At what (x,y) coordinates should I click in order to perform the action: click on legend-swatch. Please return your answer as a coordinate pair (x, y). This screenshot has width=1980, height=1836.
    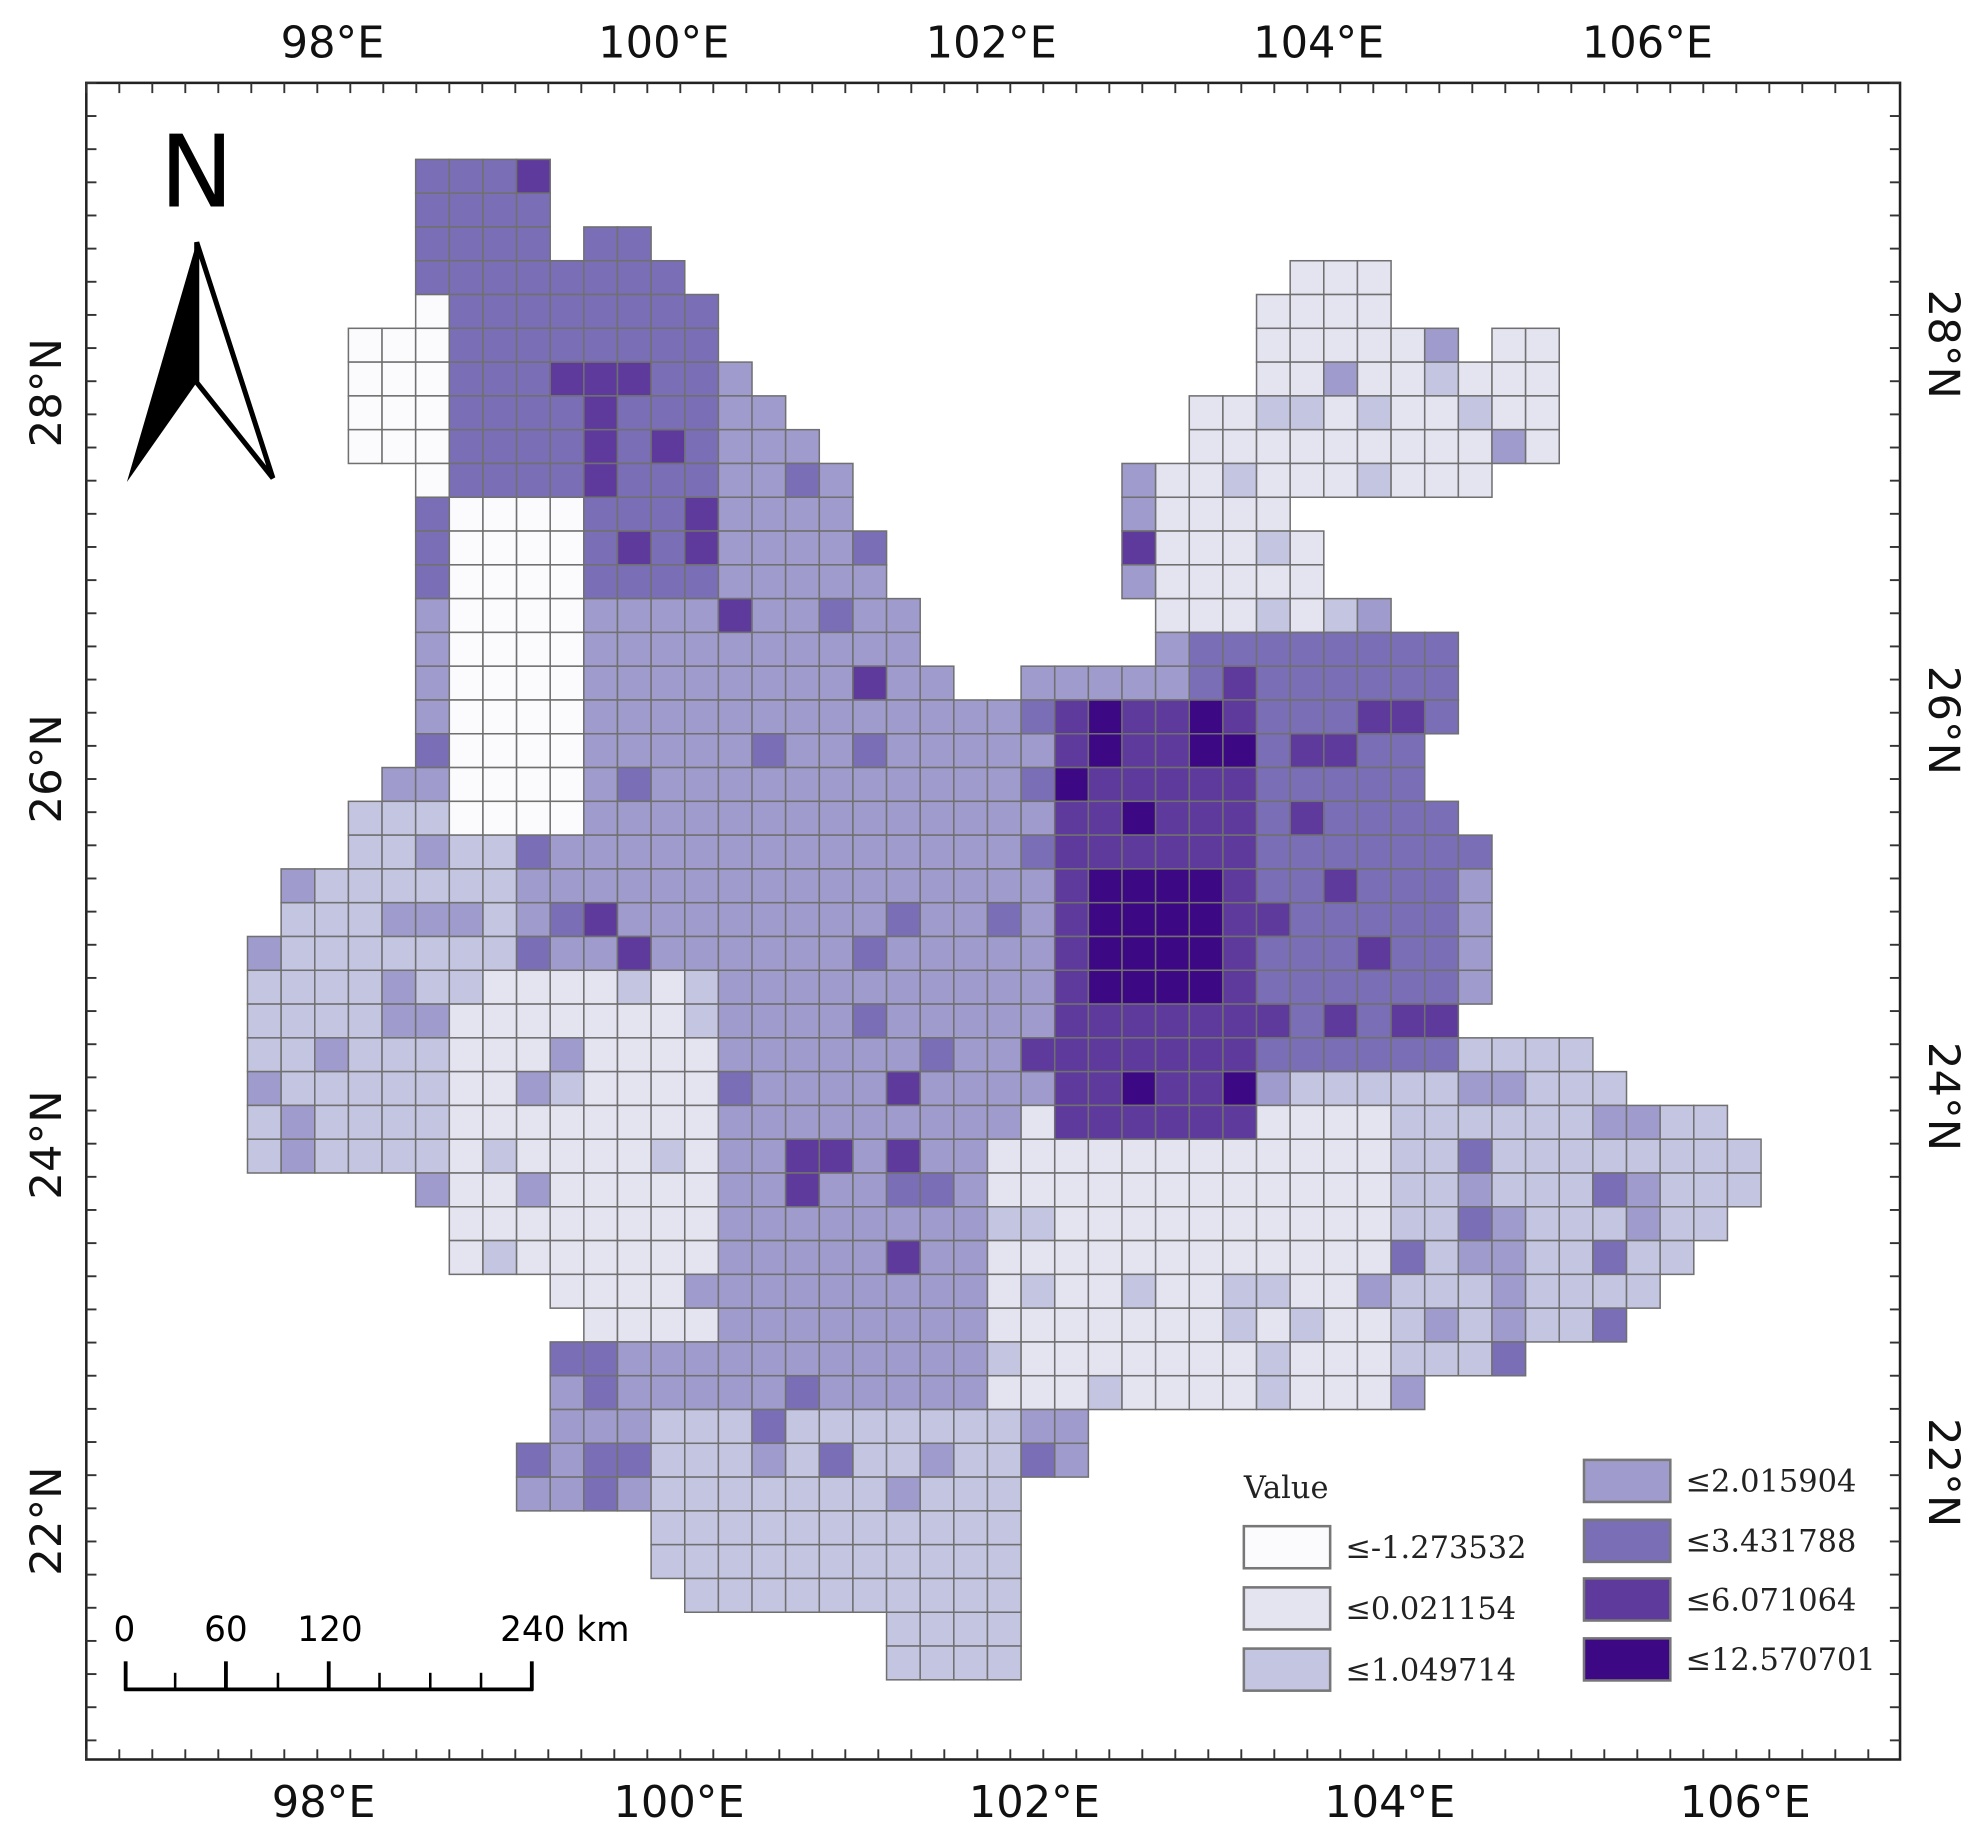
    Looking at the image, I should click on (1627, 1659).